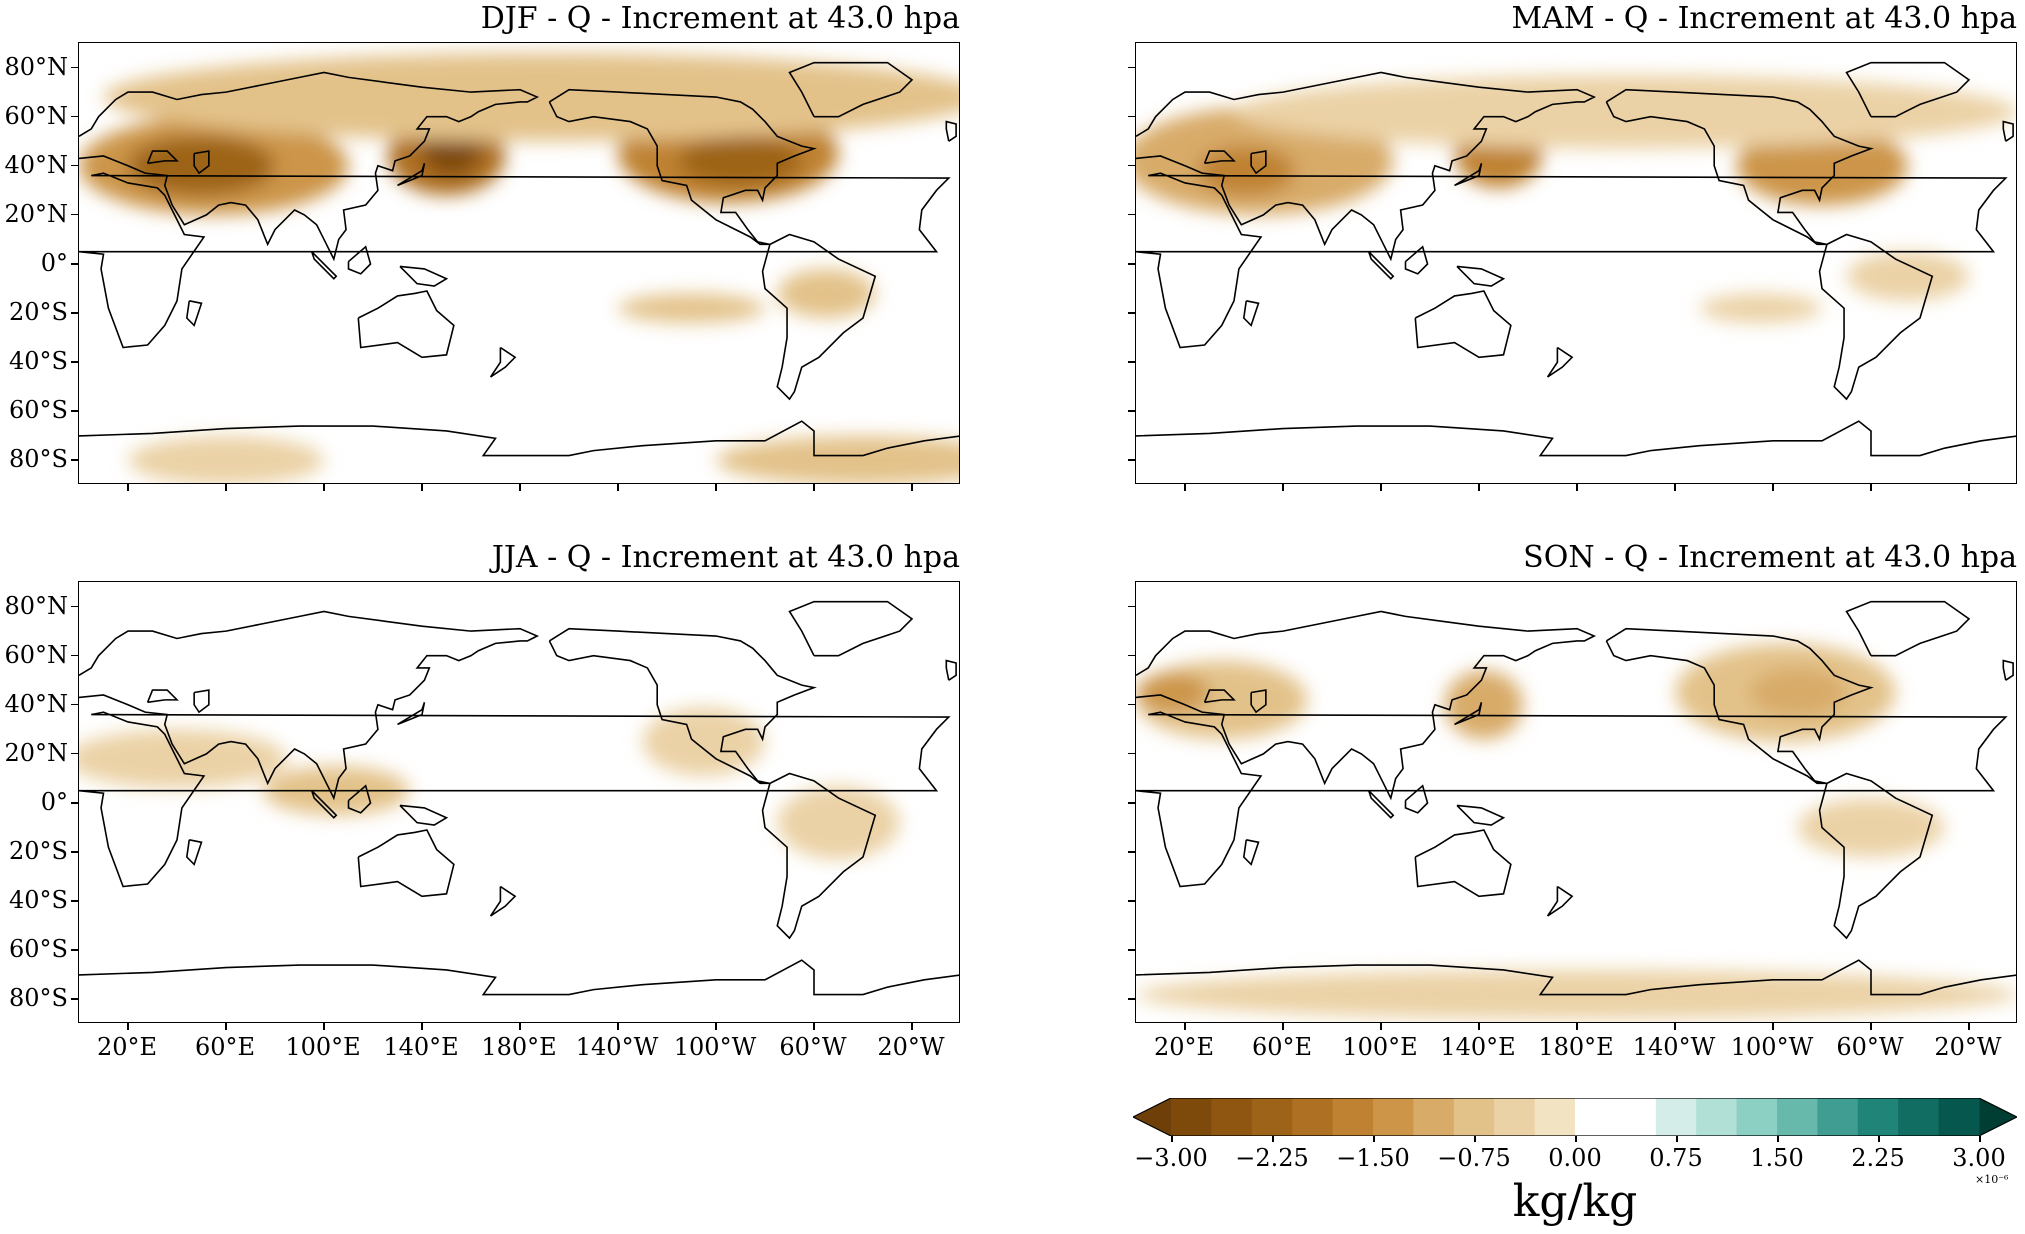 This screenshot has height=1234, width=2025. What do you see at coordinates (38, 312) in the screenshot?
I see `lat-label: 20°S` at bounding box center [38, 312].